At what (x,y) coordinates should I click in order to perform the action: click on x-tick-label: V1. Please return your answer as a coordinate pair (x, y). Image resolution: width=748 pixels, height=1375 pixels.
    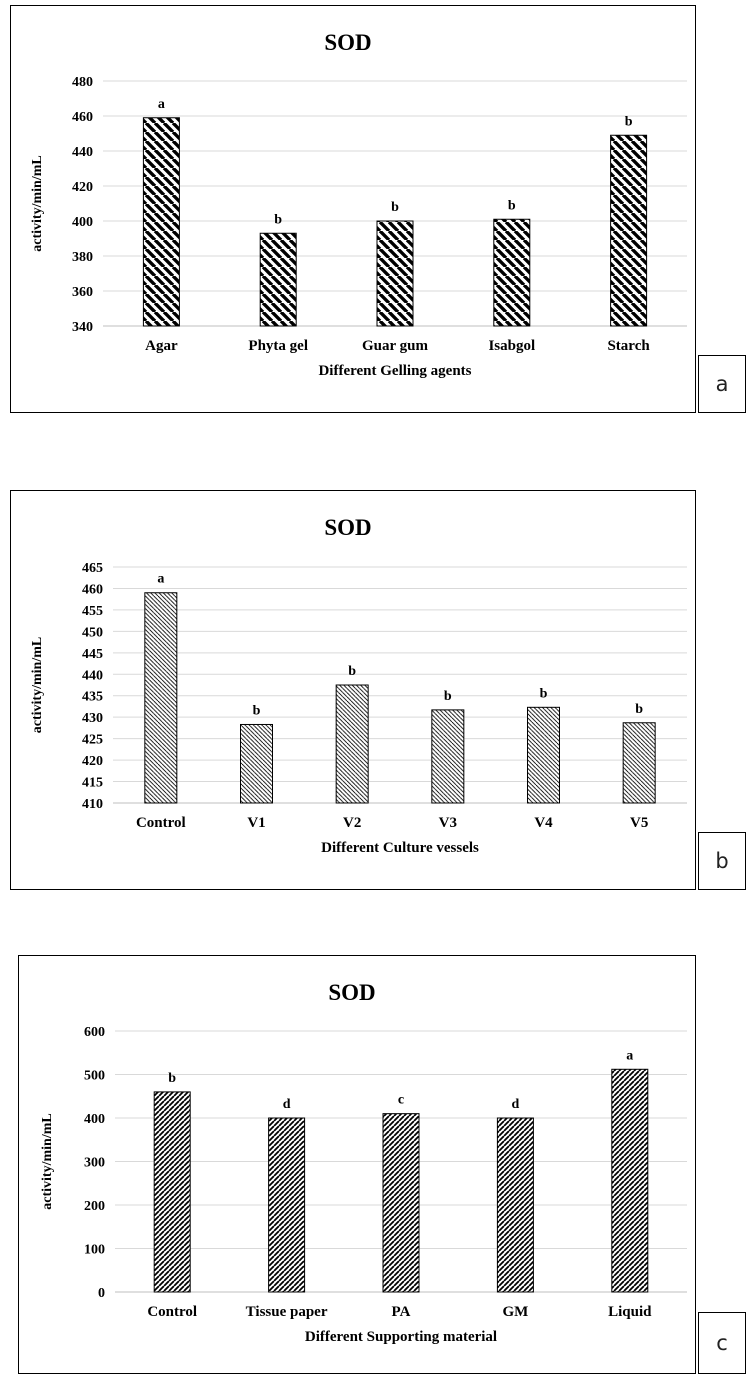
    Looking at the image, I should click on (256, 823).